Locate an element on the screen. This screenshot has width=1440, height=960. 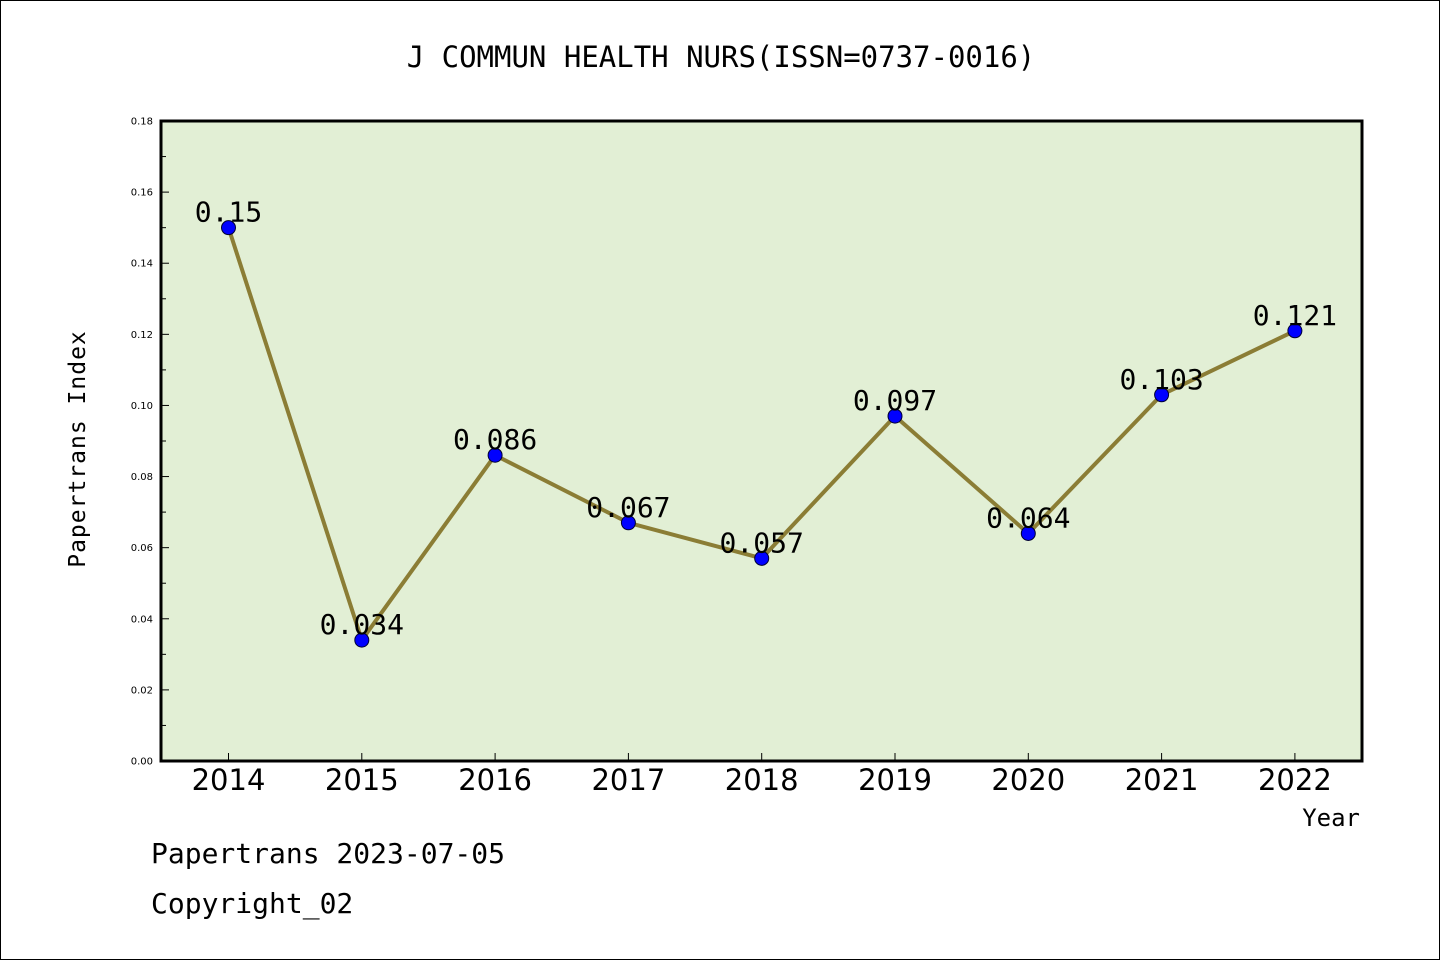
y-tick-label: 0.02 is located at coordinates (142, 690).